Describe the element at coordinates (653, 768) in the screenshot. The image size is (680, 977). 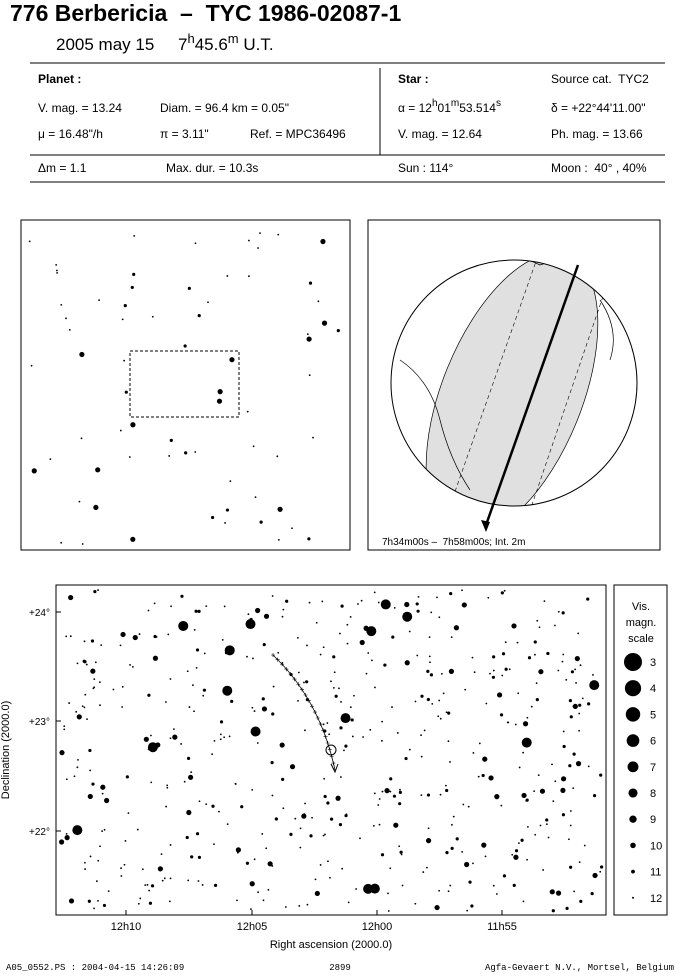
I see `scale-label: 7` at that location.